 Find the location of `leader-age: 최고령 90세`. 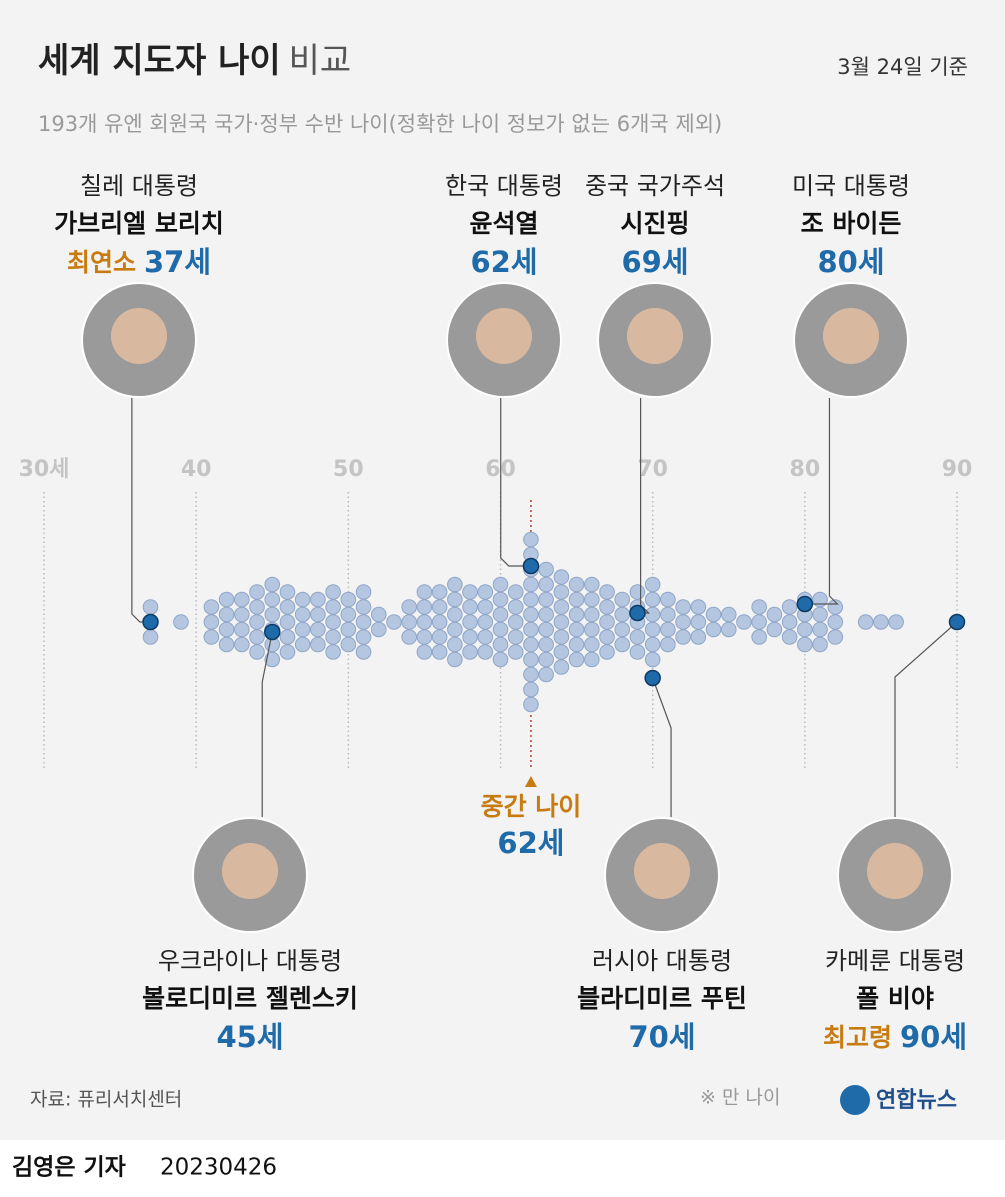

leader-age: 최고령 90세 is located at coordinates (895, 1037).